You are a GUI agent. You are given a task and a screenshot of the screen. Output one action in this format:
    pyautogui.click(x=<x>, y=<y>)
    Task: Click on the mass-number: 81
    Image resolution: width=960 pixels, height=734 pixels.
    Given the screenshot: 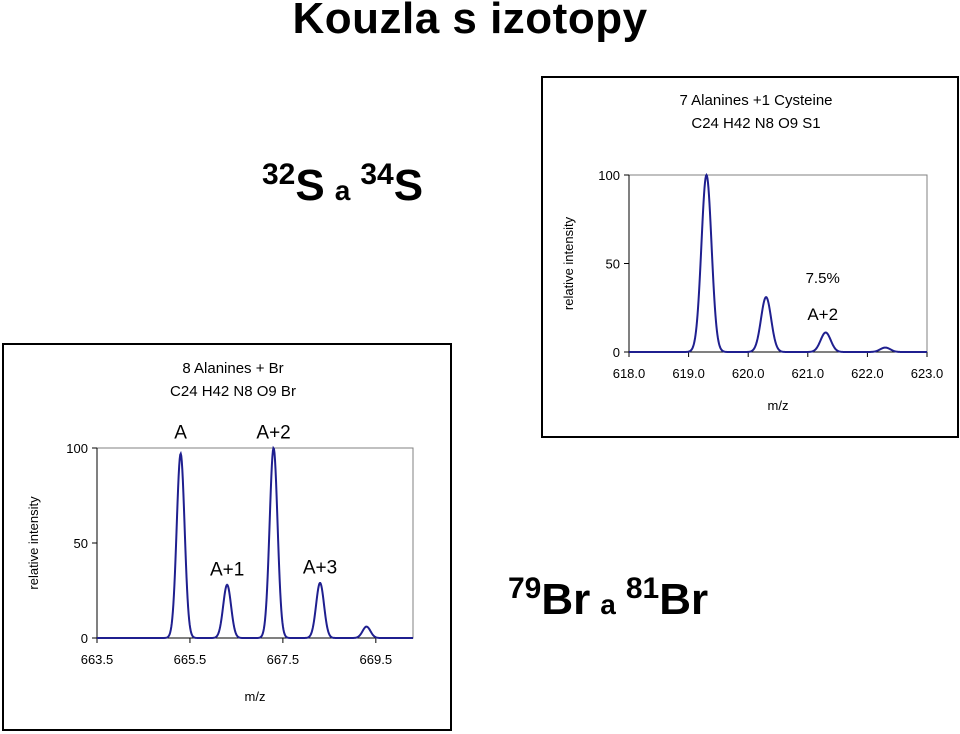 What is the action you would take?
    pyautogui.click(x=642, y=588)
    